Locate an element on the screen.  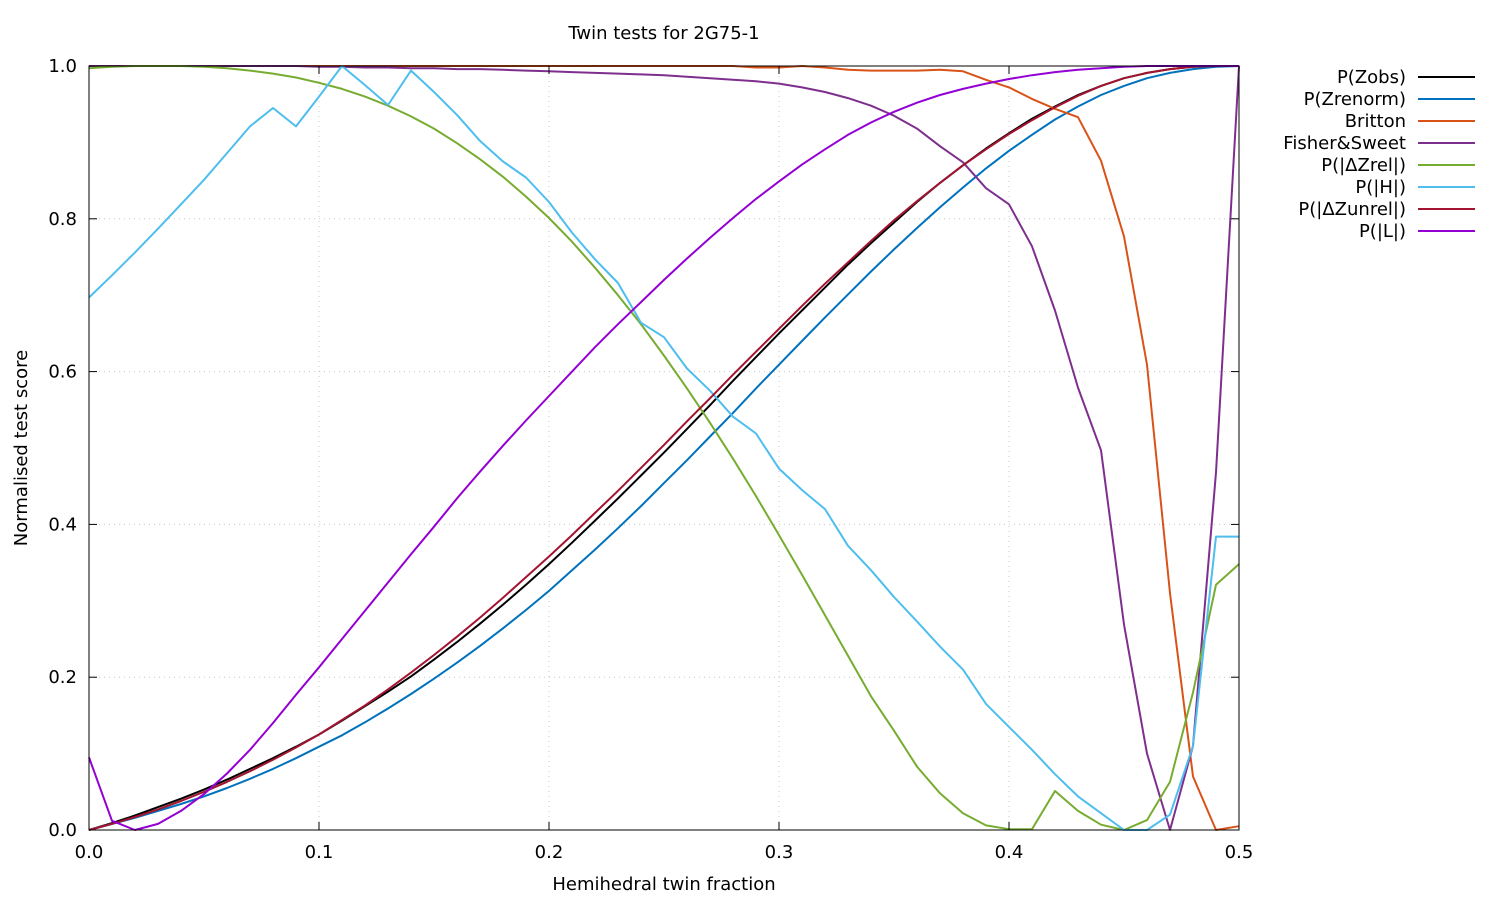
y-tick-label: 1.0 is located at coordinates (62, 66).